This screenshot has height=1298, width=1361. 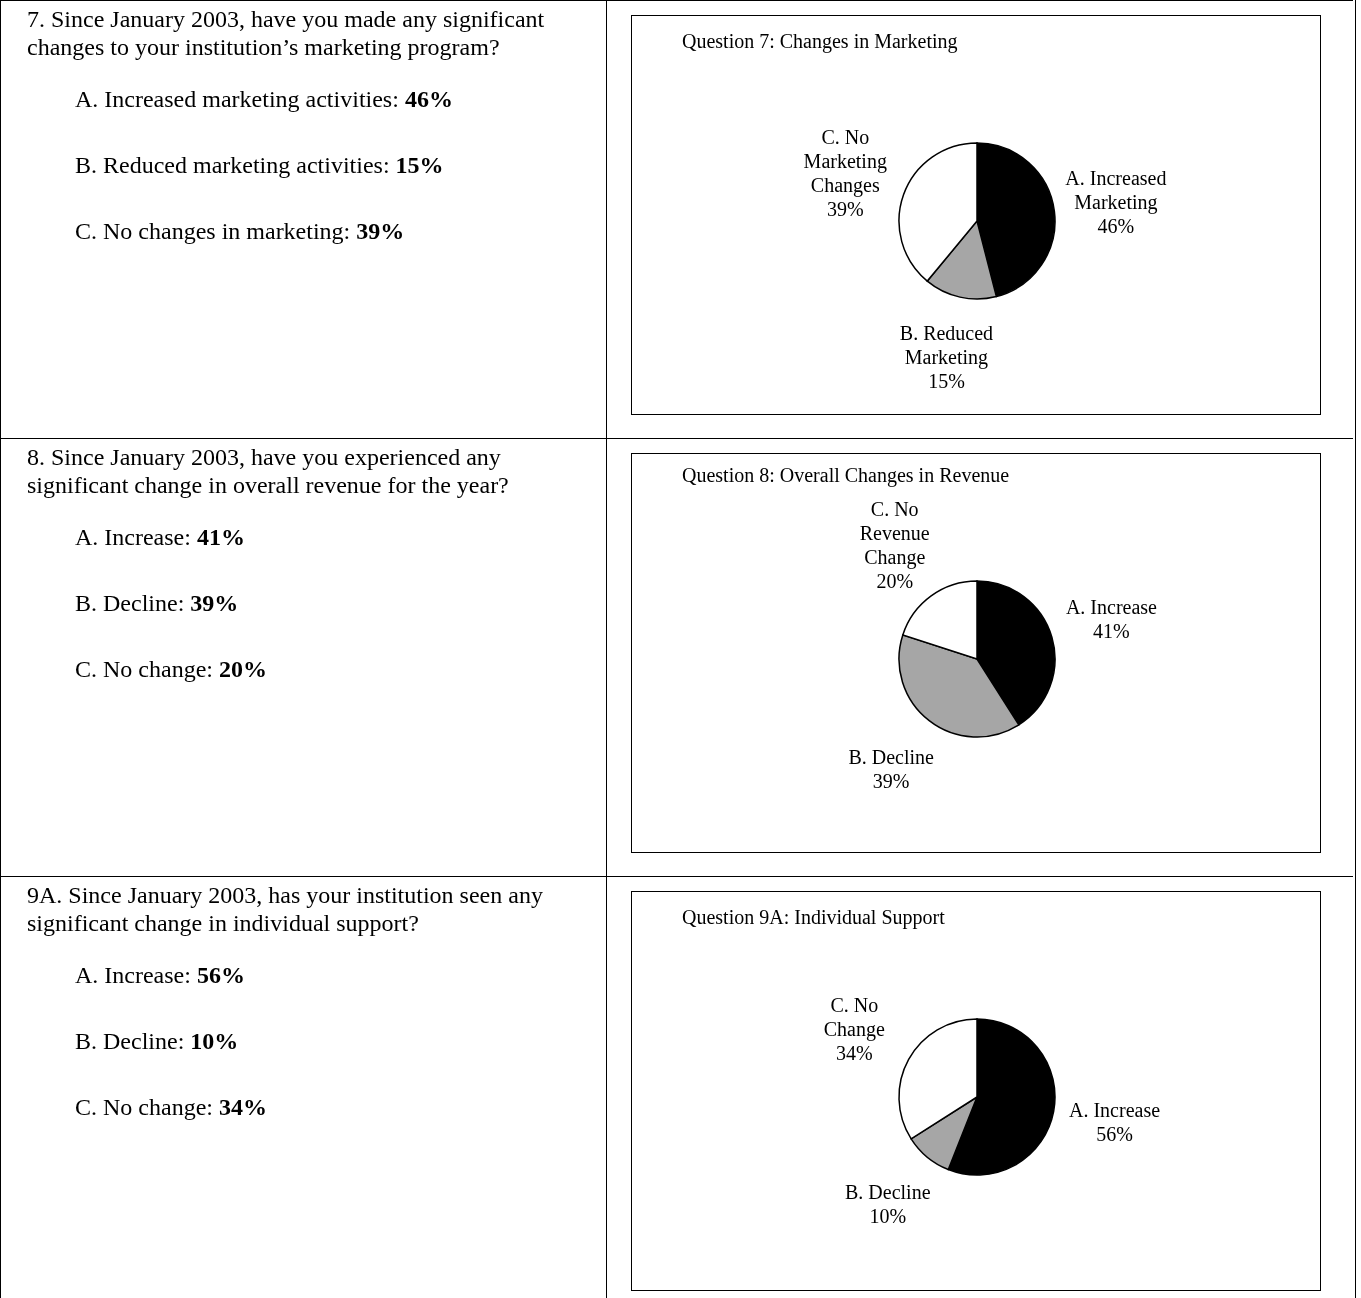 What do you see at coordinates (264, 99) in the screenshot?
I see `text: A. Increased marketing activities: 46%` at bounding box center [264, 99].